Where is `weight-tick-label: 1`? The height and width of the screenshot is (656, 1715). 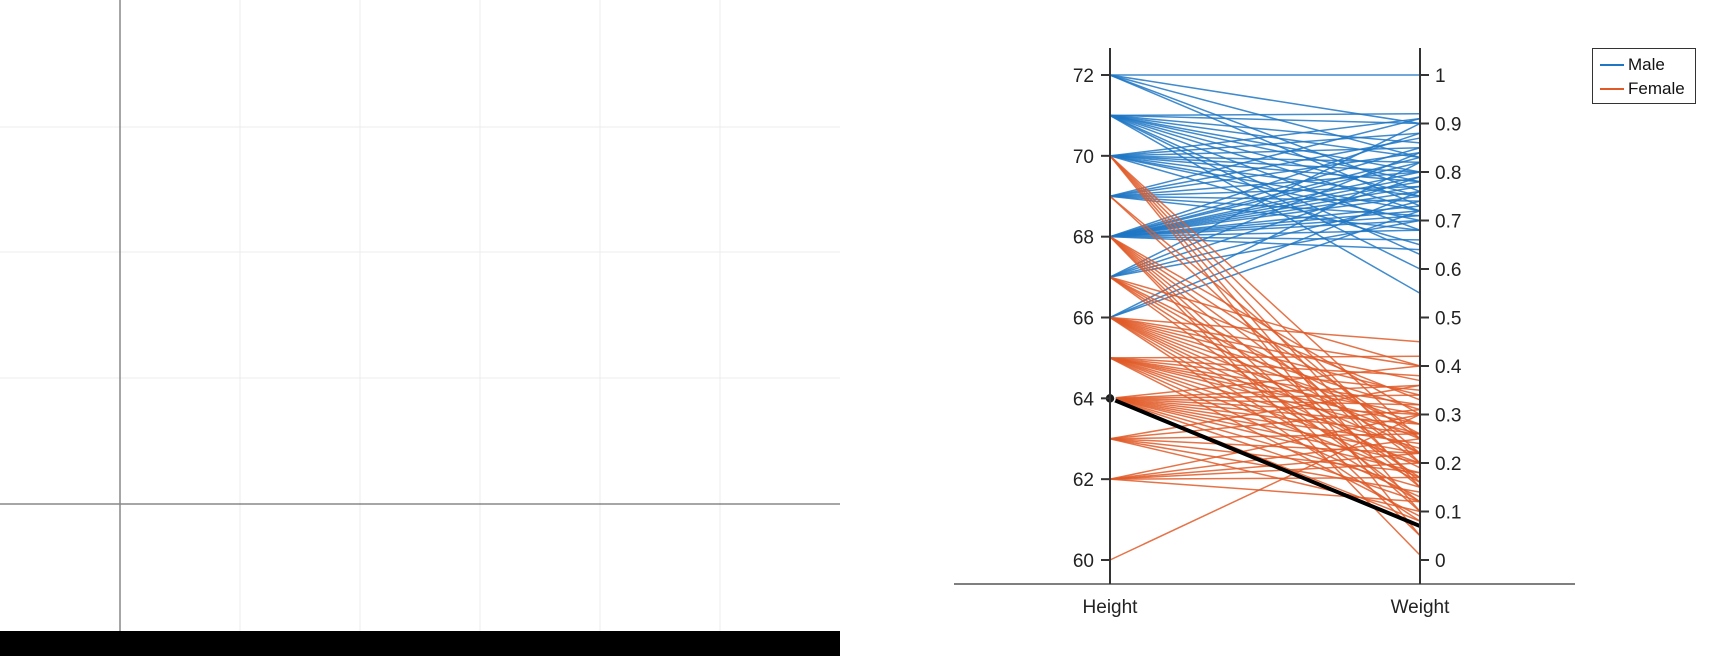 weight-tick-label: 1 is located at coordinates (1440, 76).